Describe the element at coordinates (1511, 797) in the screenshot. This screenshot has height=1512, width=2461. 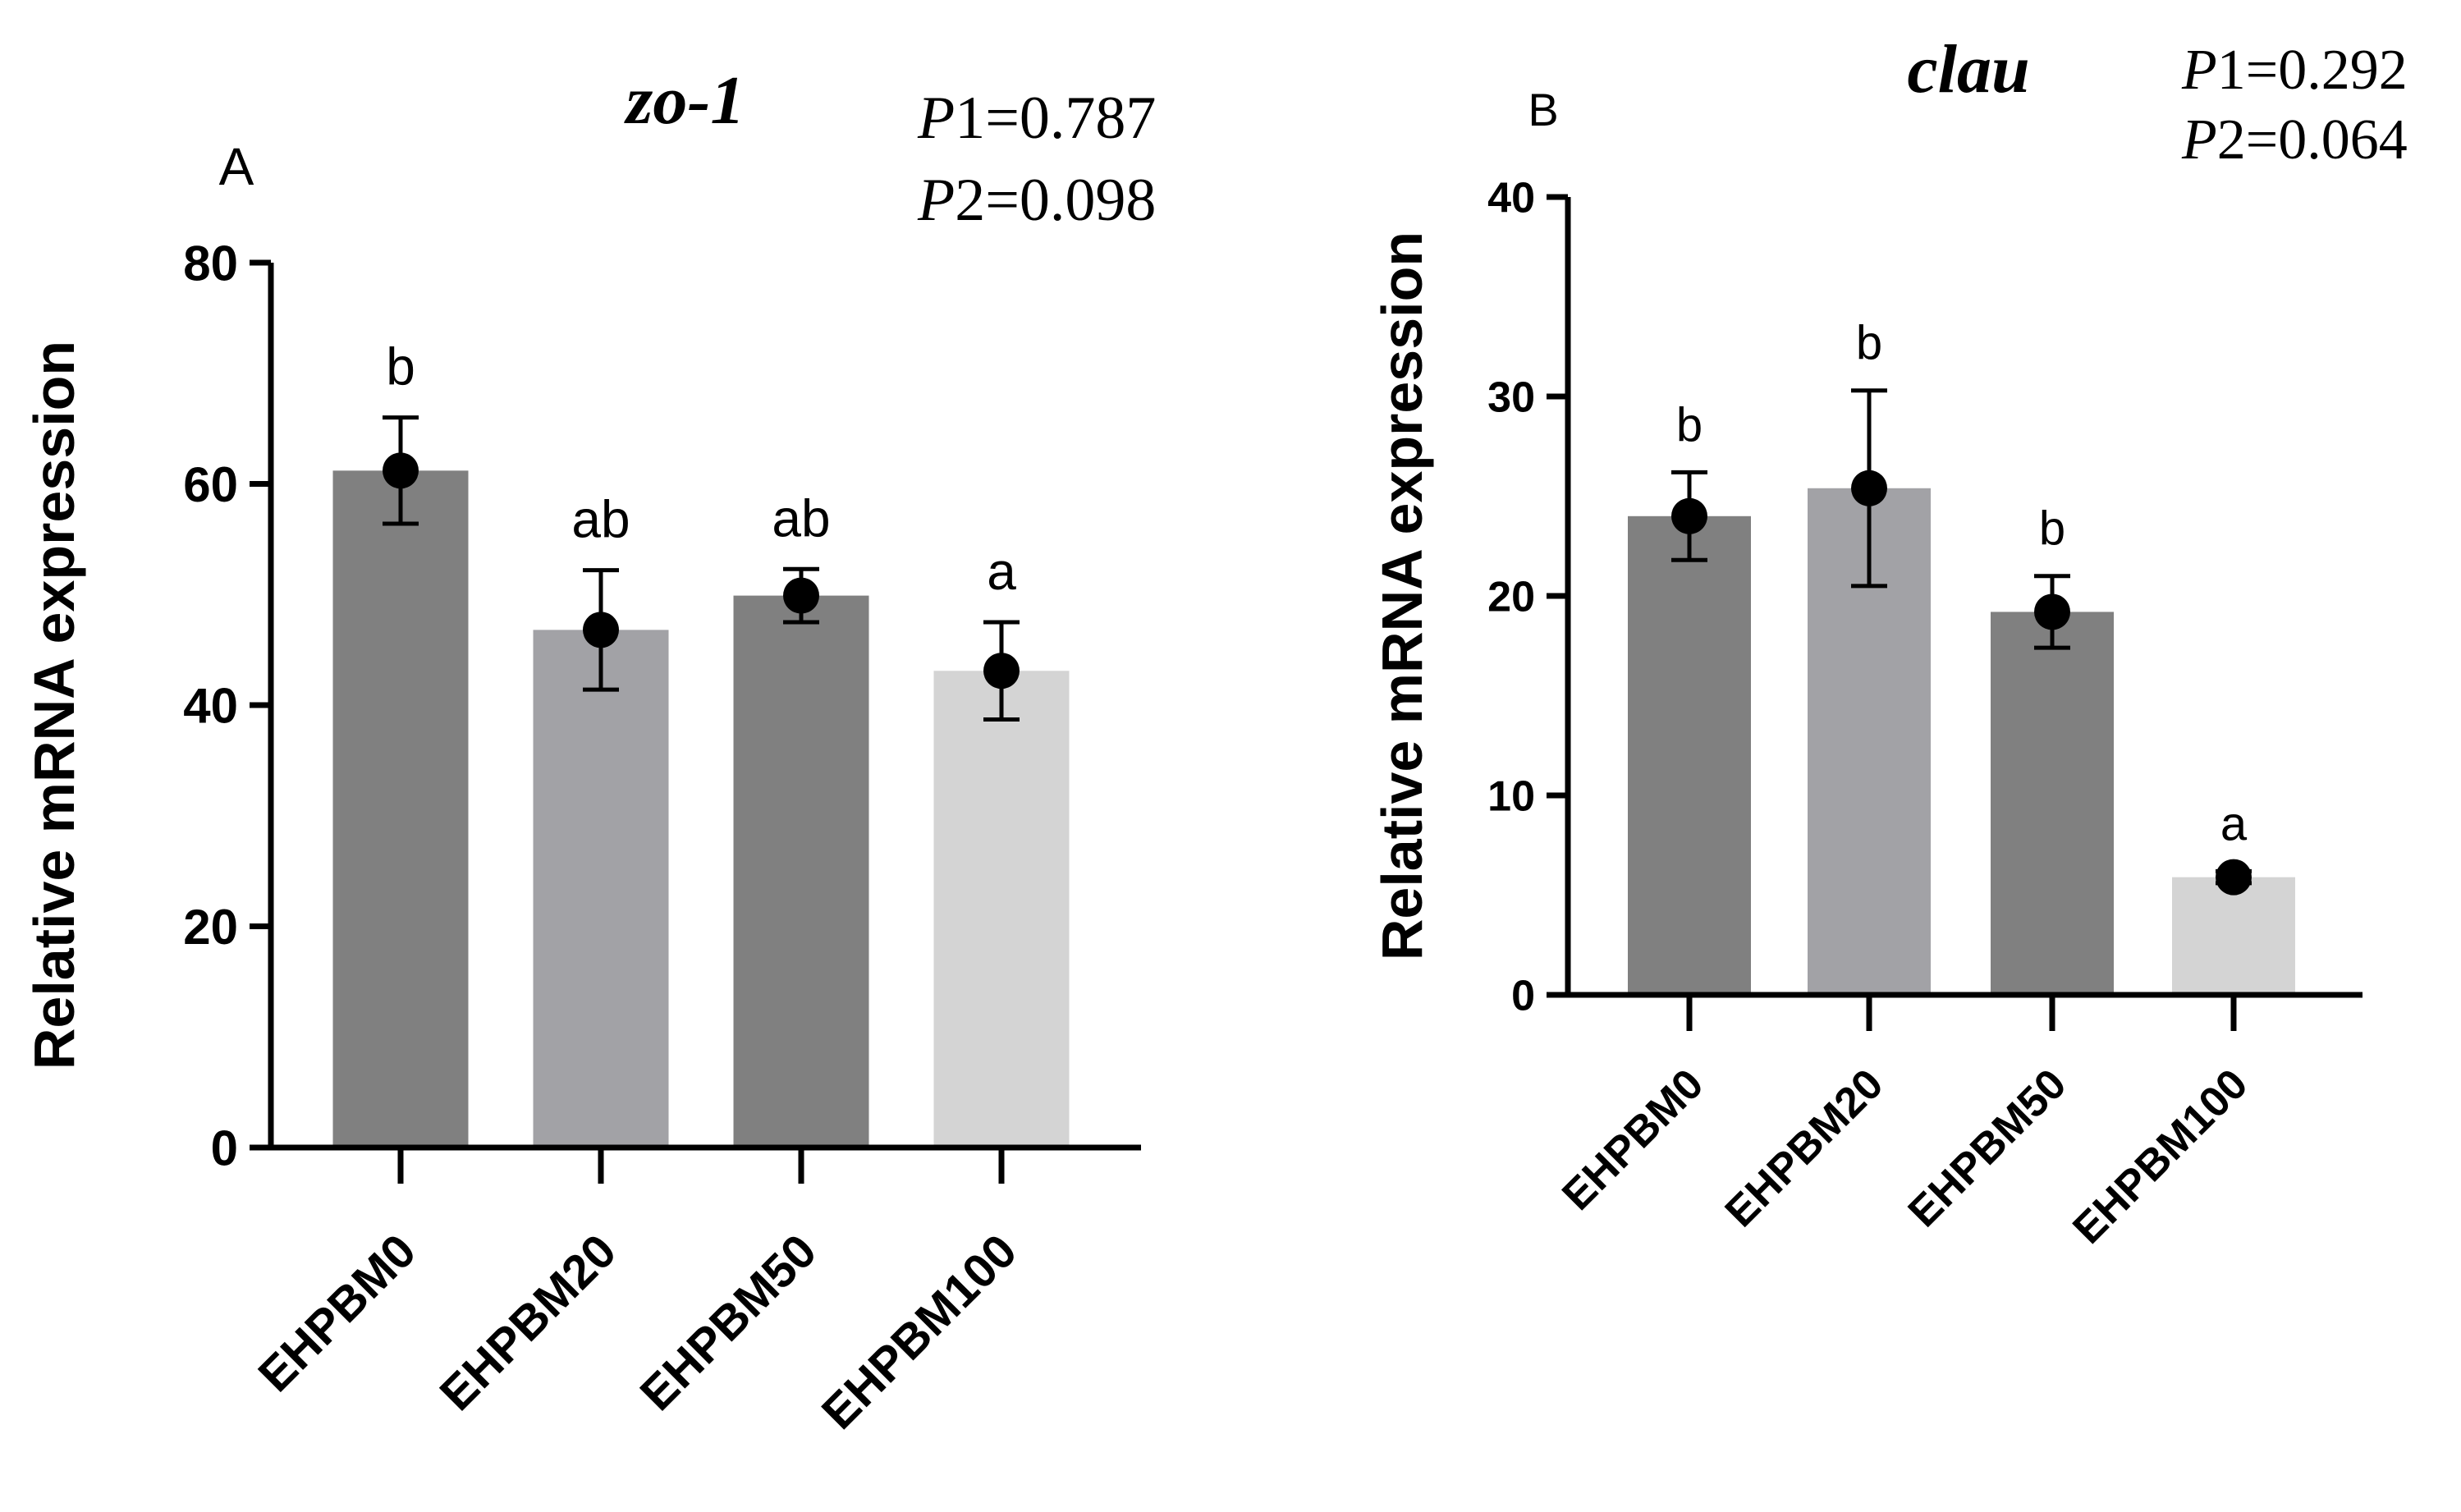
I see `y-tick-label: 10` at that location.